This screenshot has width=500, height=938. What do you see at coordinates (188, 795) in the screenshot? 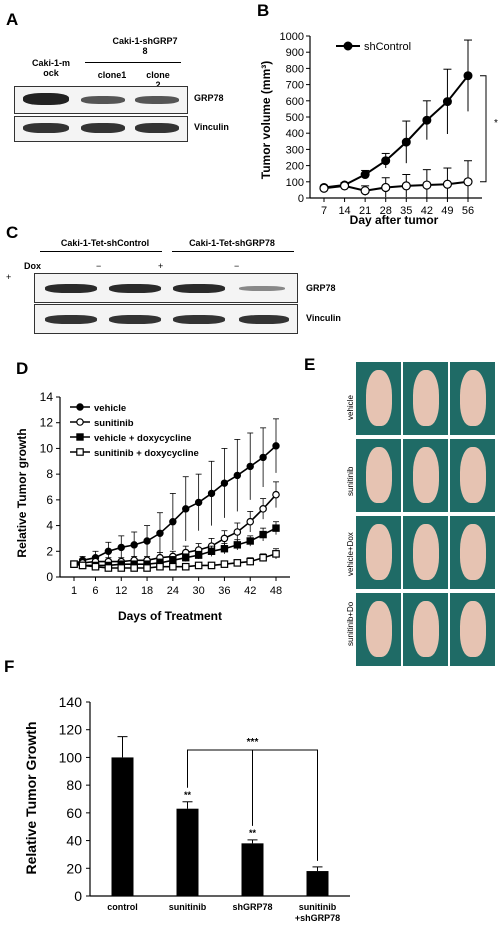
I see `significance-label: **` at bounding box center [188, 795].